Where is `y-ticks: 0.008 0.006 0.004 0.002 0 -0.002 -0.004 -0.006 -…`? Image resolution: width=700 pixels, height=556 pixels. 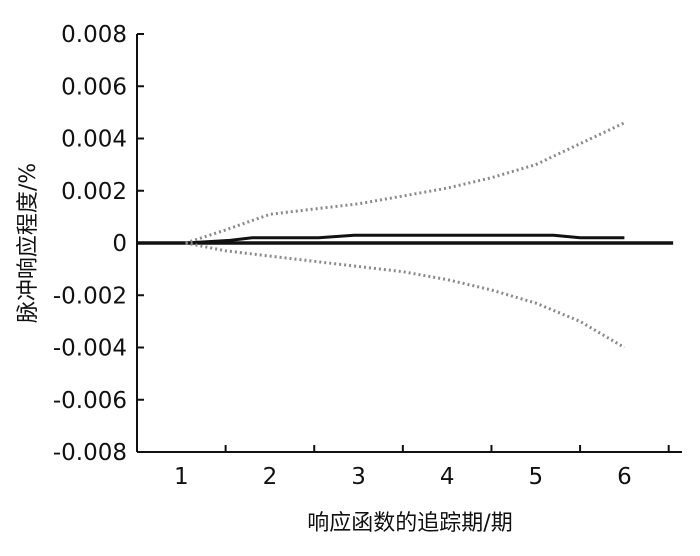
y-ticks: 0.008 0.006 0.004 0.002 0 -0.002 -0.004 -0.006 -… is located at coordinates (98, 244).